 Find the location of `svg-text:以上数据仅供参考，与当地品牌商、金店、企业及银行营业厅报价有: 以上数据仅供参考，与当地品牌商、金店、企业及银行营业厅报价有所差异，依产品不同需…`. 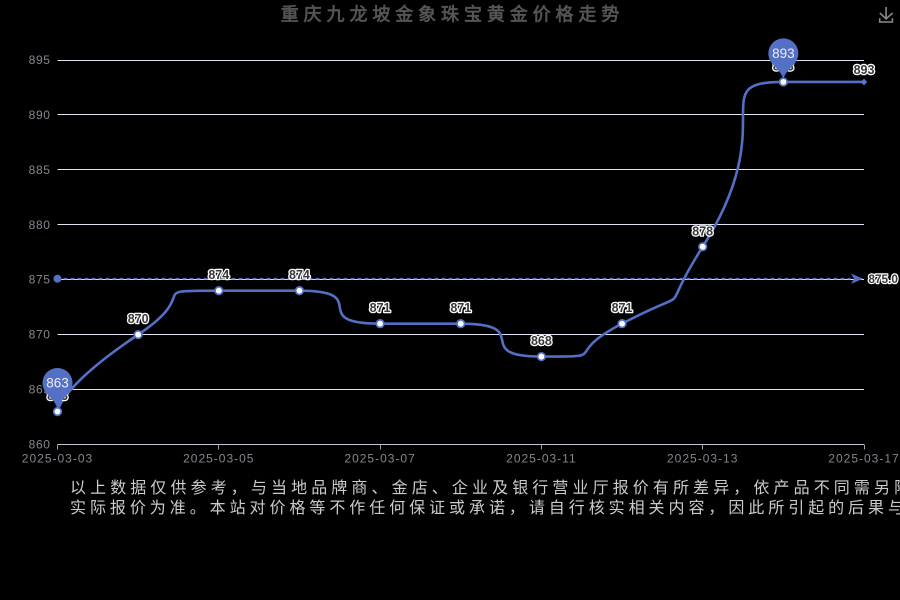

svg-text:以上数据仅供参考，与当地品牌商、金店、企业及银行营业厅报价有: 以上数据仅供参考，与当地品牌商、金店、企业及银行营业厅报价有所差异，依产品不同需… is located at coordinates (485, 488).